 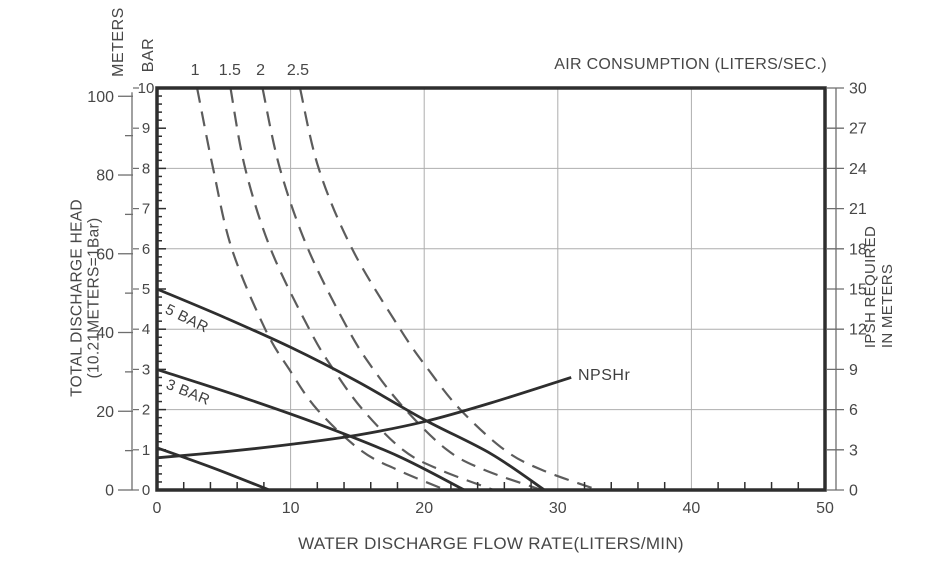 I want to click on bar-axis-unit-label: BAR, so click(x=148, y=55).